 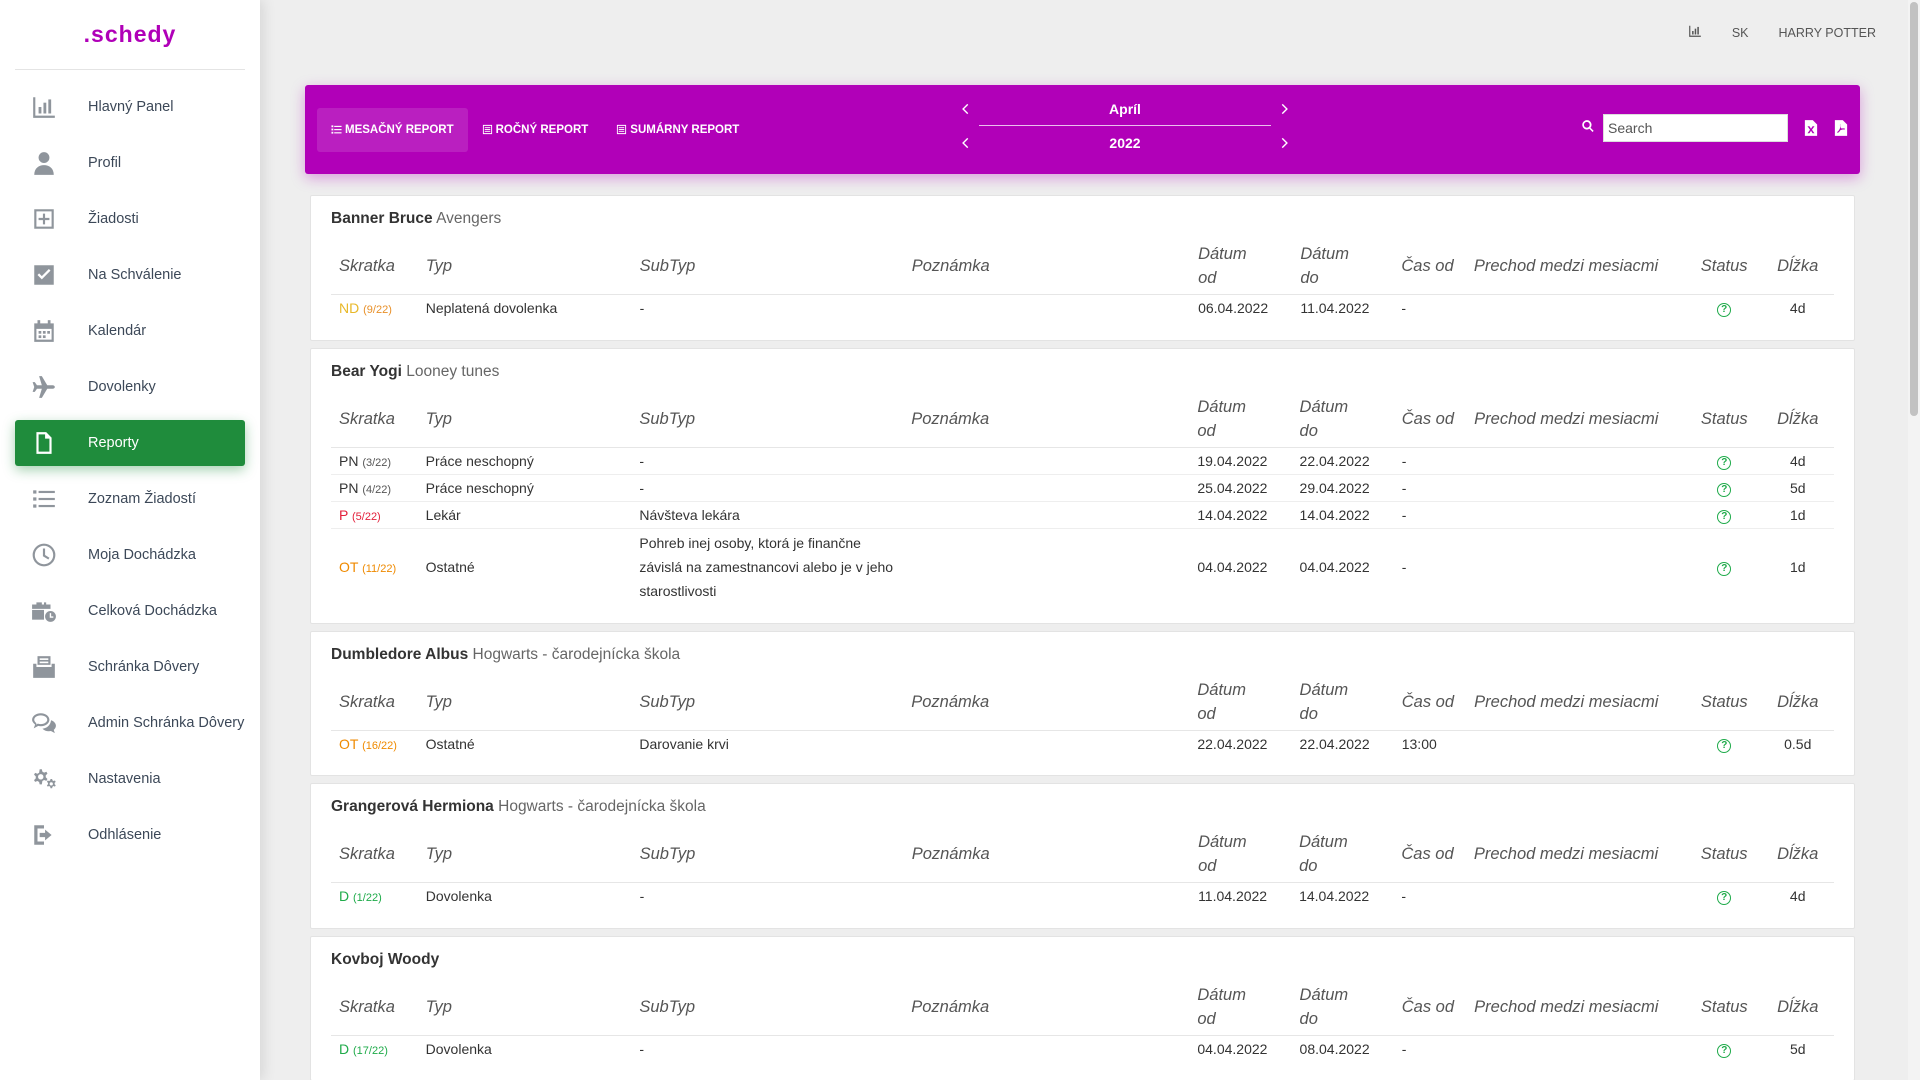 I want to click on user-menu: HARRY POTTER, so click(x=1827, y=32).